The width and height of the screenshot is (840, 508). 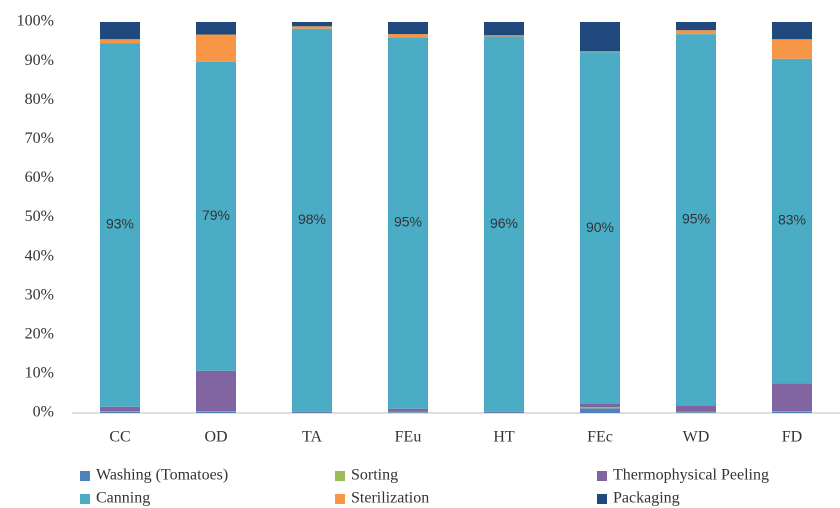 What do you see at coordinates (390, 498) in the screenshot?
I see `legend-label: Sterilization` at bounding box center [390, 498].